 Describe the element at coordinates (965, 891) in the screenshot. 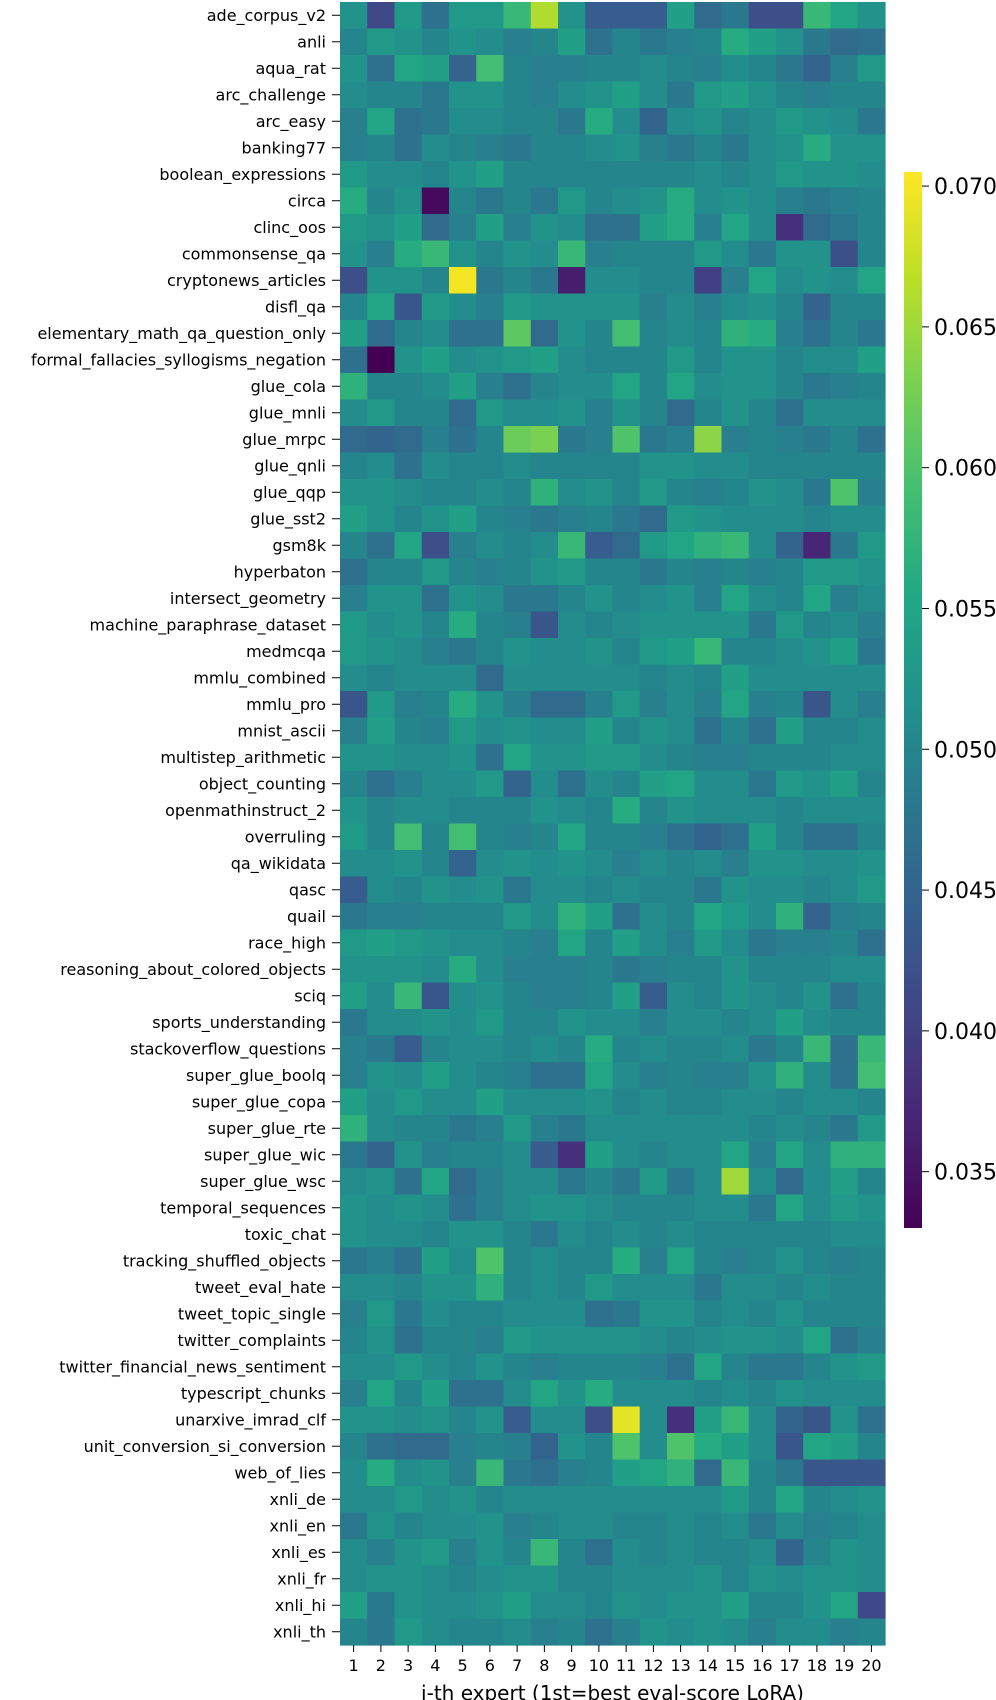

I see `colorbar-tick-label: 0.045` at that location.